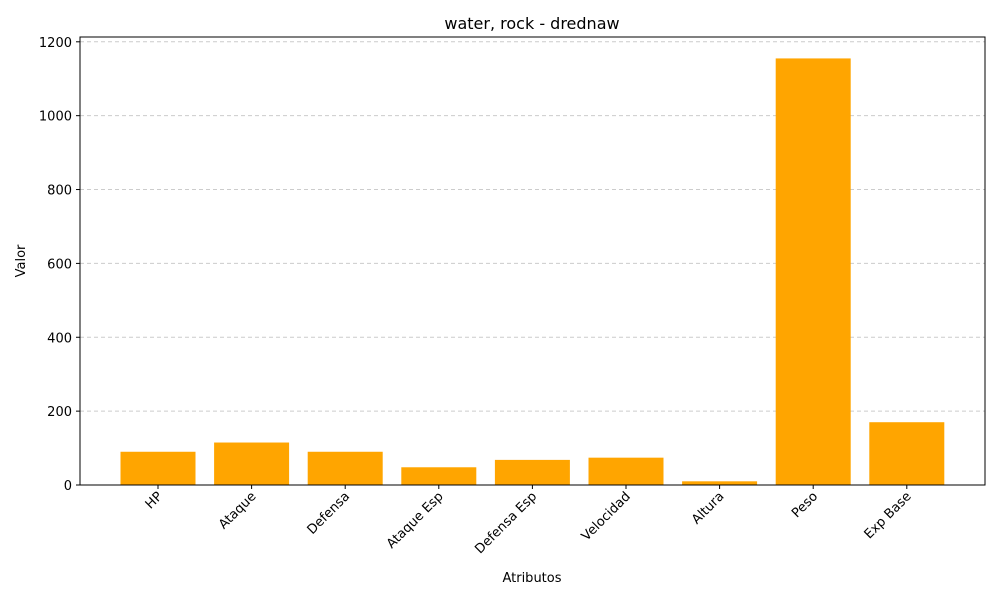 Image resolution: width=1000 pixels, height=600 pixels. I want to click on y-tick-label: 0, so click(68, 486).